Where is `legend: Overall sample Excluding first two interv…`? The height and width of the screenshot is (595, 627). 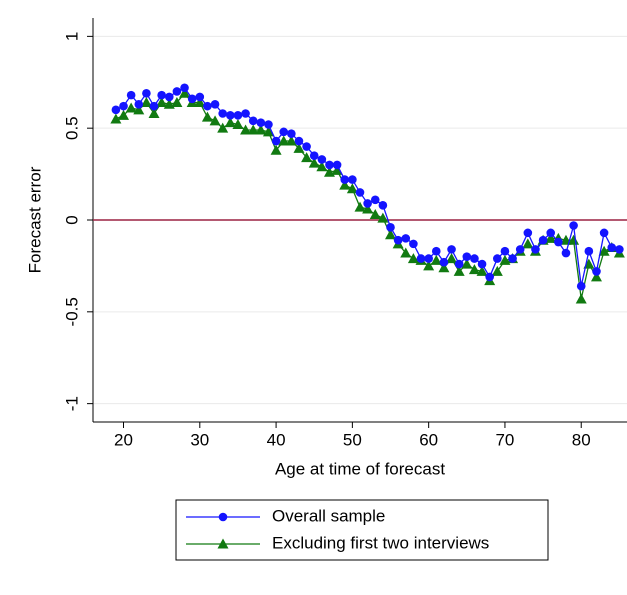 legend: Overall sample Excluding first two interv… is located at coordinates (362, 530).